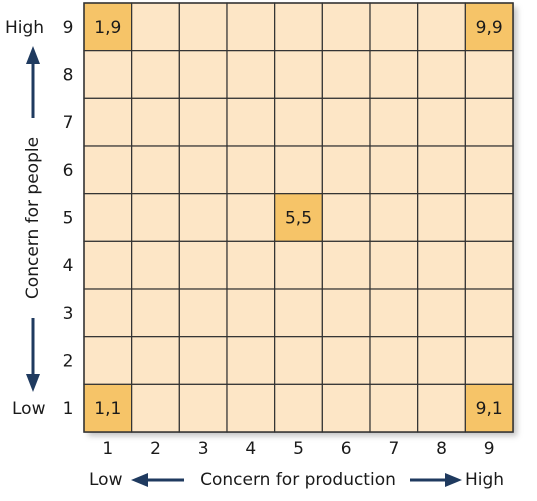 The image size is (537, 501). What do you see at coordinates (24, 28) in the screenshot?
I see `y-high: High` at bounding box center [24, 28].